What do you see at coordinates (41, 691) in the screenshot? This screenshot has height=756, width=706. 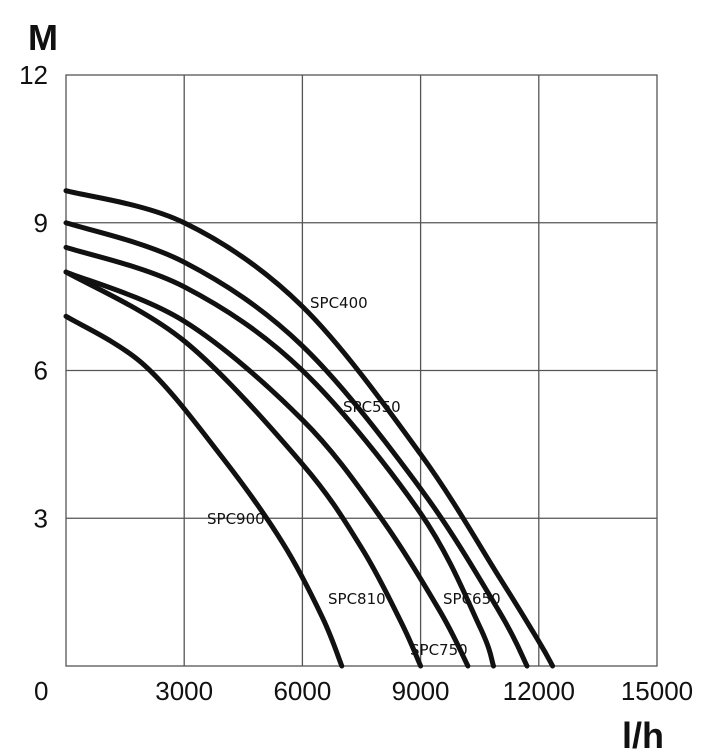 I see `x-tick-label: 0` at bounding box center [41, 691].